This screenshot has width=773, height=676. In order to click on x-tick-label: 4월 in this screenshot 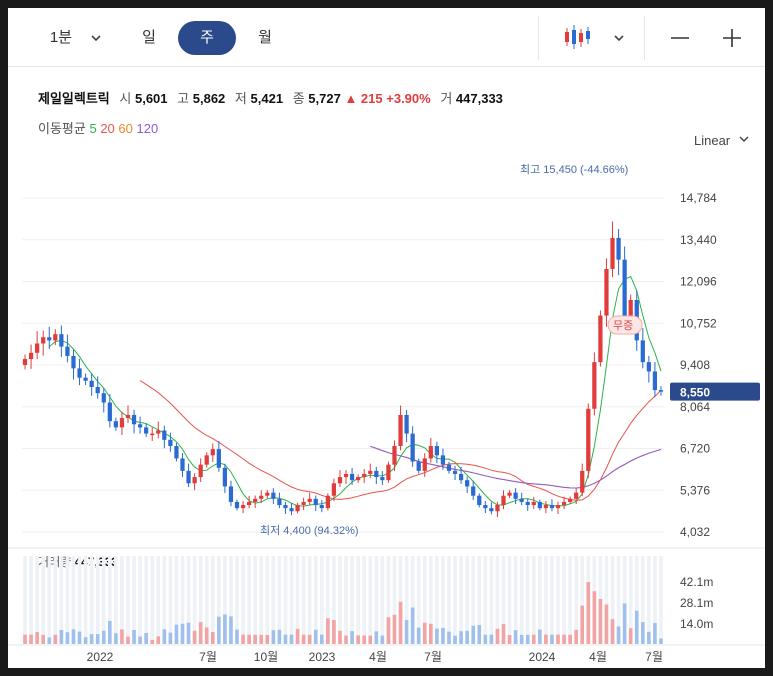, I will do `click(378, 657)`.